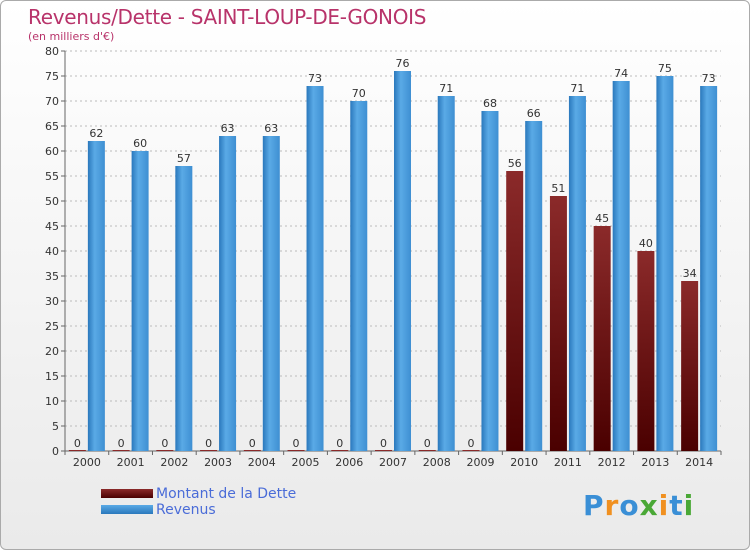  I want to click on x-tick-label: 2002, so click(174, 462).